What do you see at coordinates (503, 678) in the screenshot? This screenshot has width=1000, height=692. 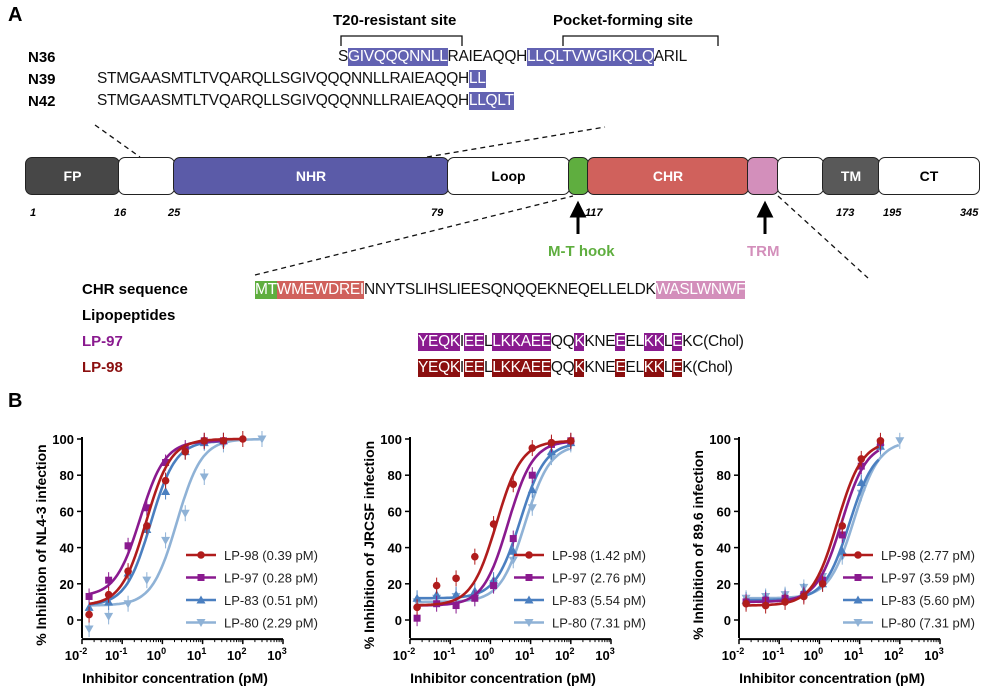 I see `x-axis-label: Inhibitor concentration (pM)` at bounding box center [503, 678].